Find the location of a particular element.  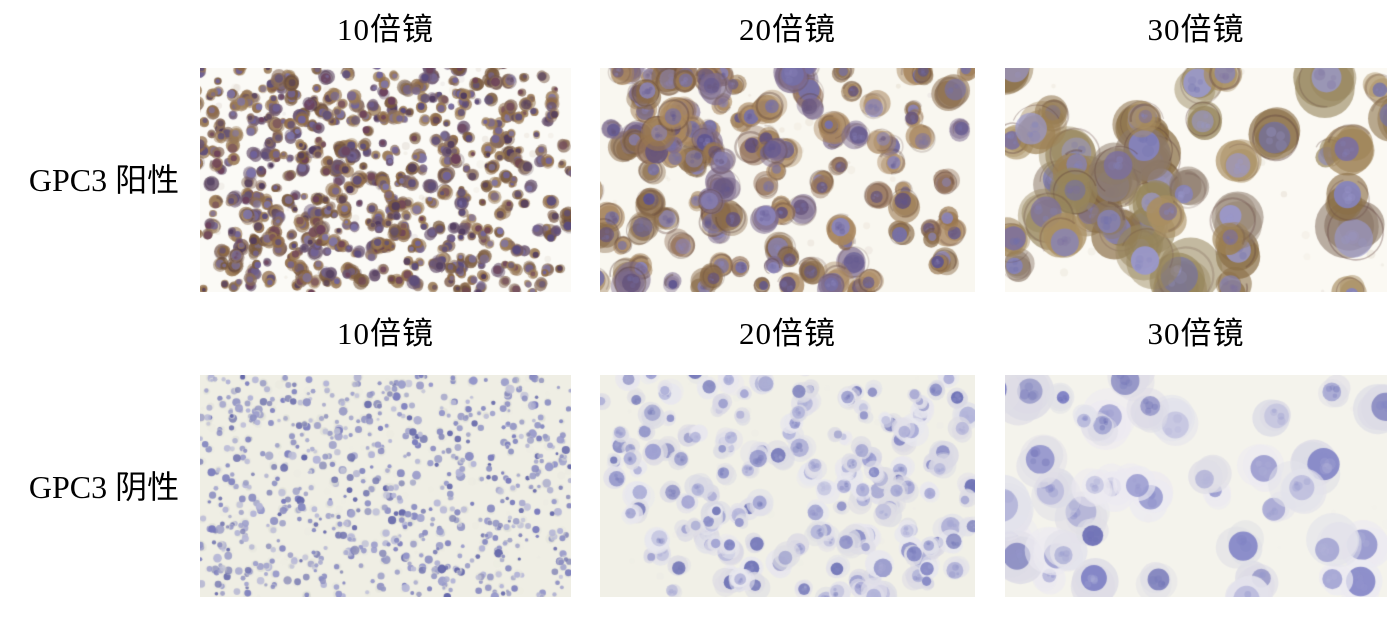

micrograph-gpc3-negative-20x is located at coordinates (787, 486).